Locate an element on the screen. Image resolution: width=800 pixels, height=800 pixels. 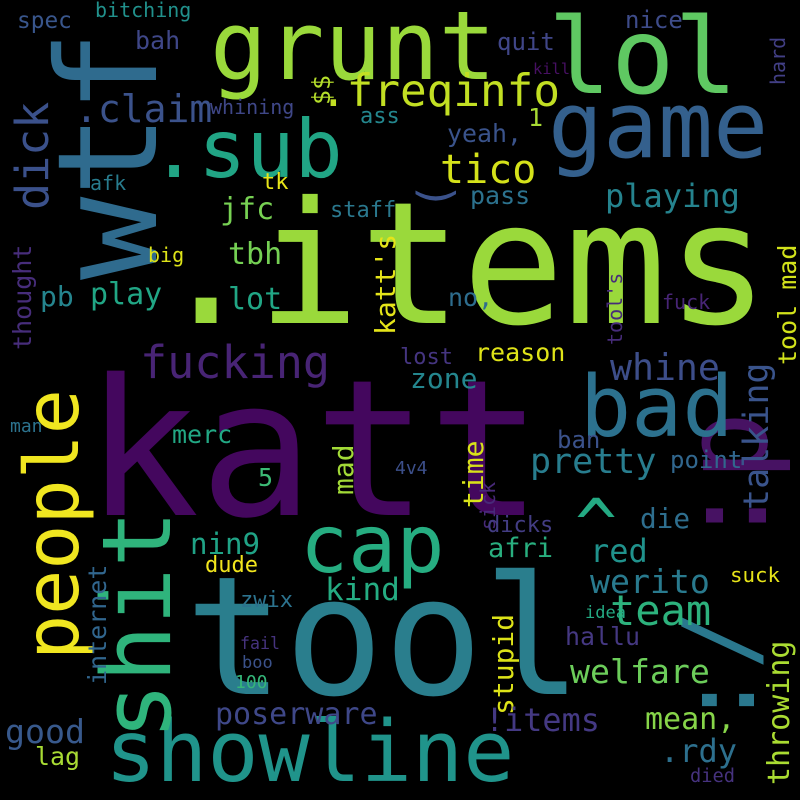
word-afk: afk is located at coordinates (108, 183).